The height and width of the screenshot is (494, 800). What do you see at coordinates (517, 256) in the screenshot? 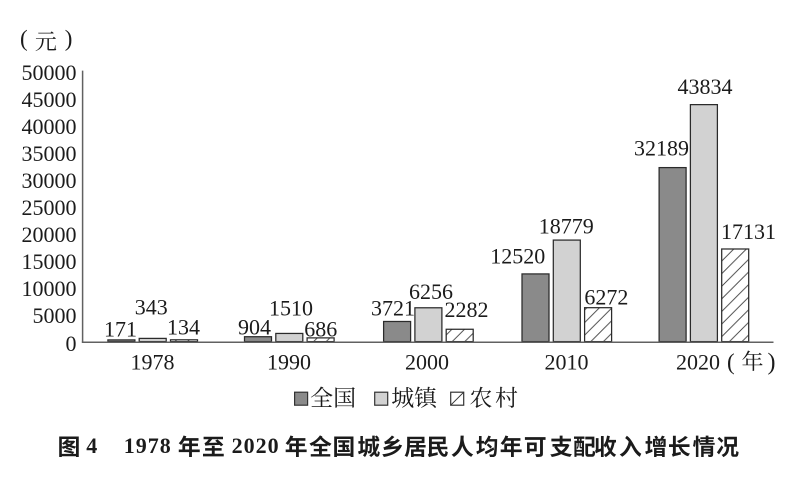
I see `svg-text: 12520` at bounding box center [517, 256].